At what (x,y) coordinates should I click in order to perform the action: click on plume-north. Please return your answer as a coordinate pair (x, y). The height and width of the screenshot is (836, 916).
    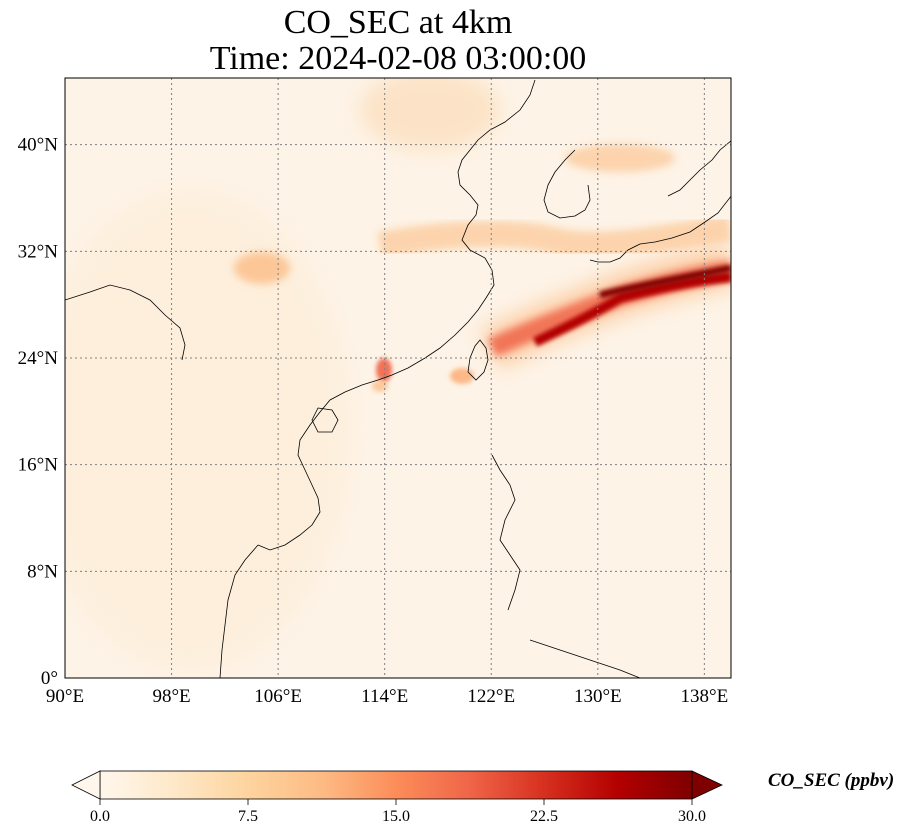
    Looking at the image, I should click on (430, 114).